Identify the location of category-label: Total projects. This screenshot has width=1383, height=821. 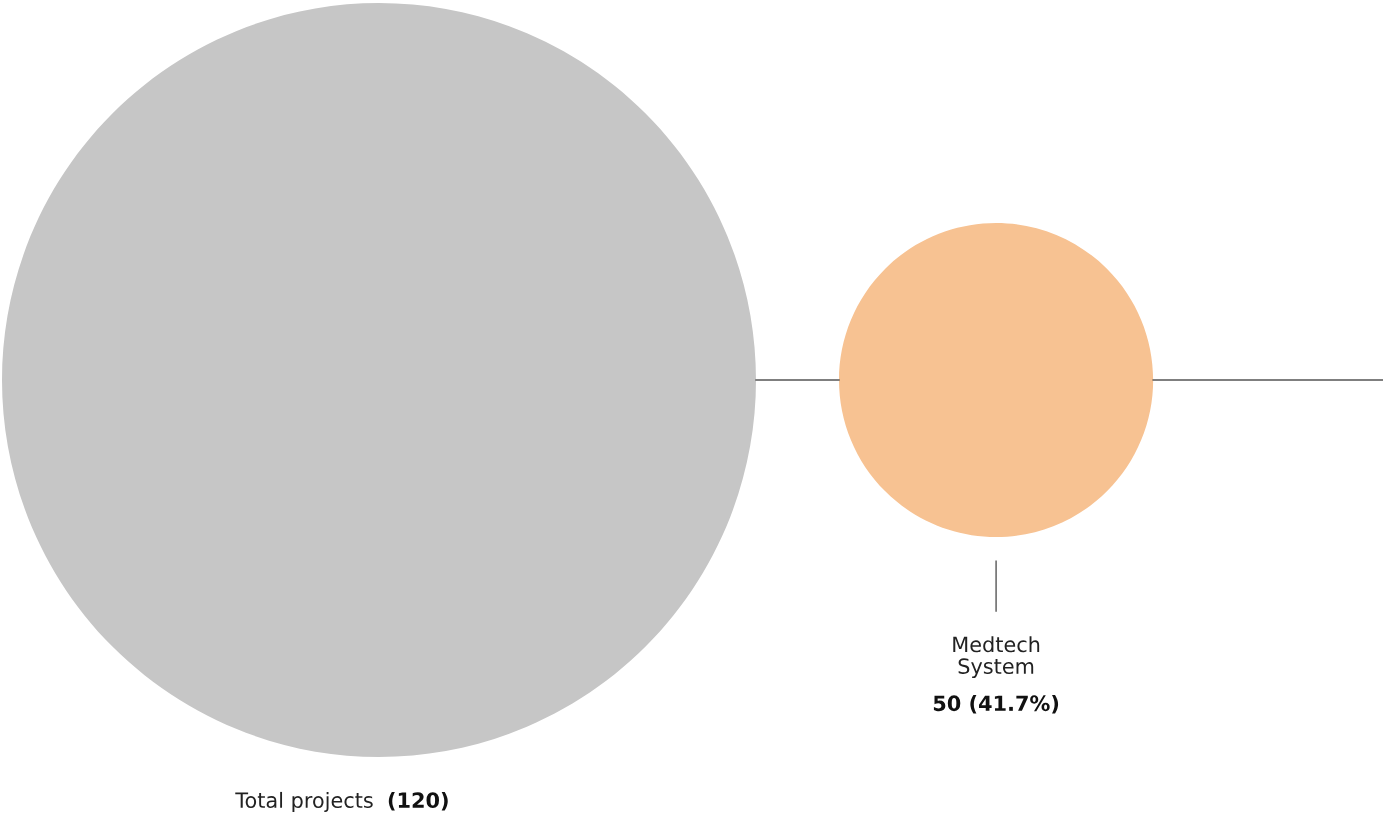
(304, 802).